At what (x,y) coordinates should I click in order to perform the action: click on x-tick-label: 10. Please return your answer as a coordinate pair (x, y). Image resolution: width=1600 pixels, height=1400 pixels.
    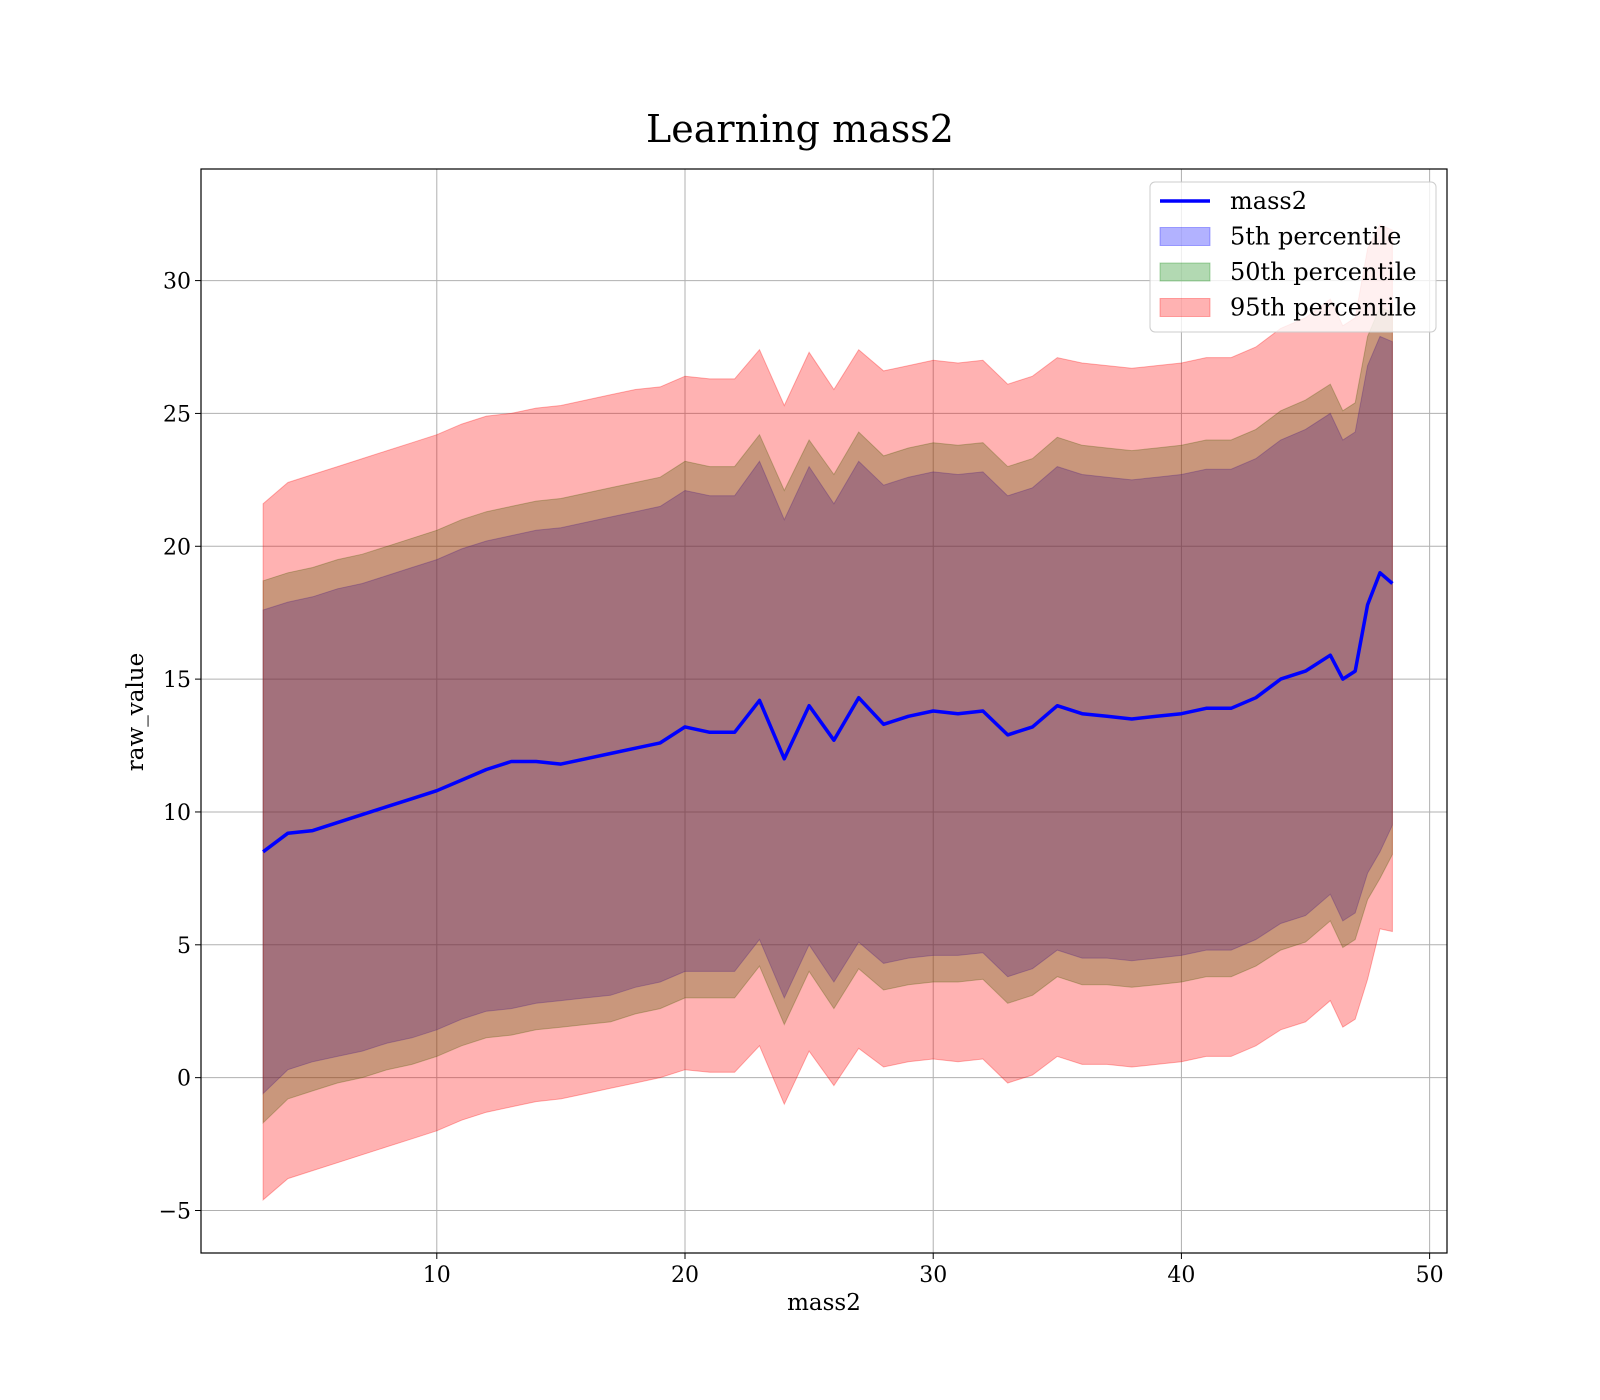
    Looking at the image, I should click on (437, 1275).